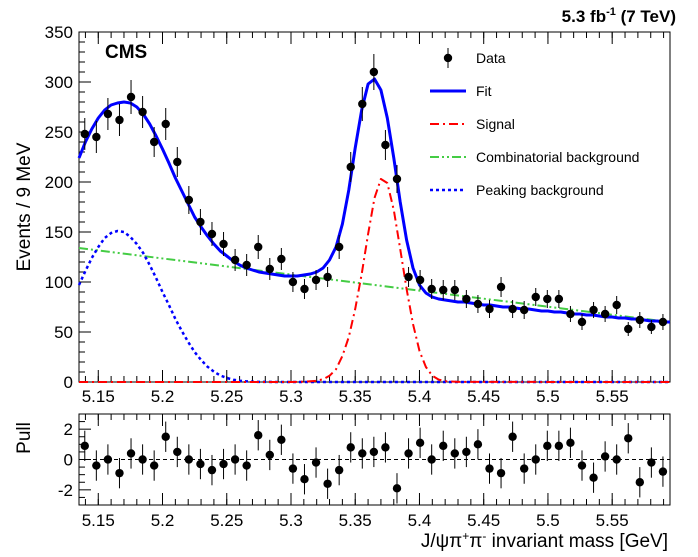 The image size is (698, 557). What do you see at coordinates (612, 520) in the screenshot?
I see `x-tick-label: 5.55` at bounding box center [612, 520].